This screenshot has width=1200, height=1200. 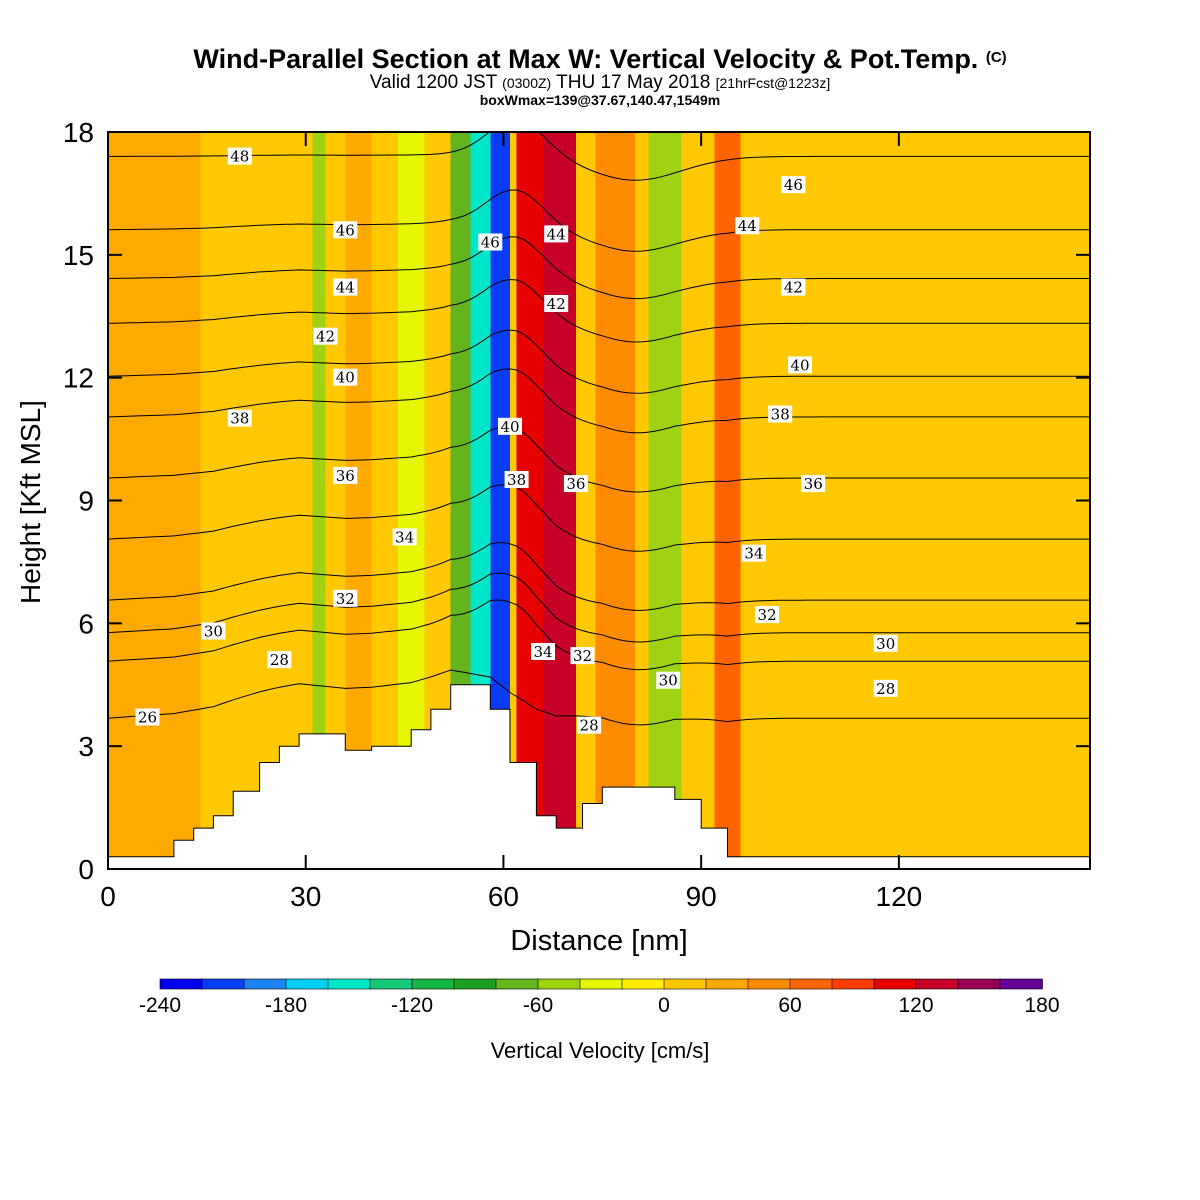 What do you see at coordinates (503, 896) in the screenshot?
I see `x-tick-label: 60` at bounding box center [503, 896].